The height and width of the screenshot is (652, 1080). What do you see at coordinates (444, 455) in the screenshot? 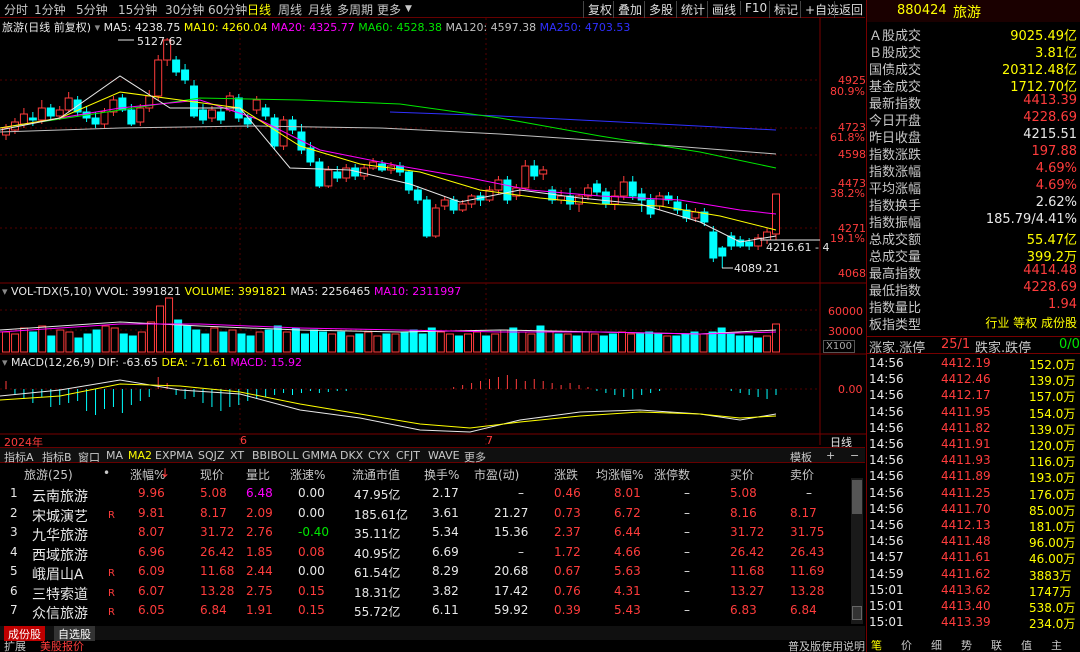
I see `tab-wave: WAVE` at bounding box center [444, 455].